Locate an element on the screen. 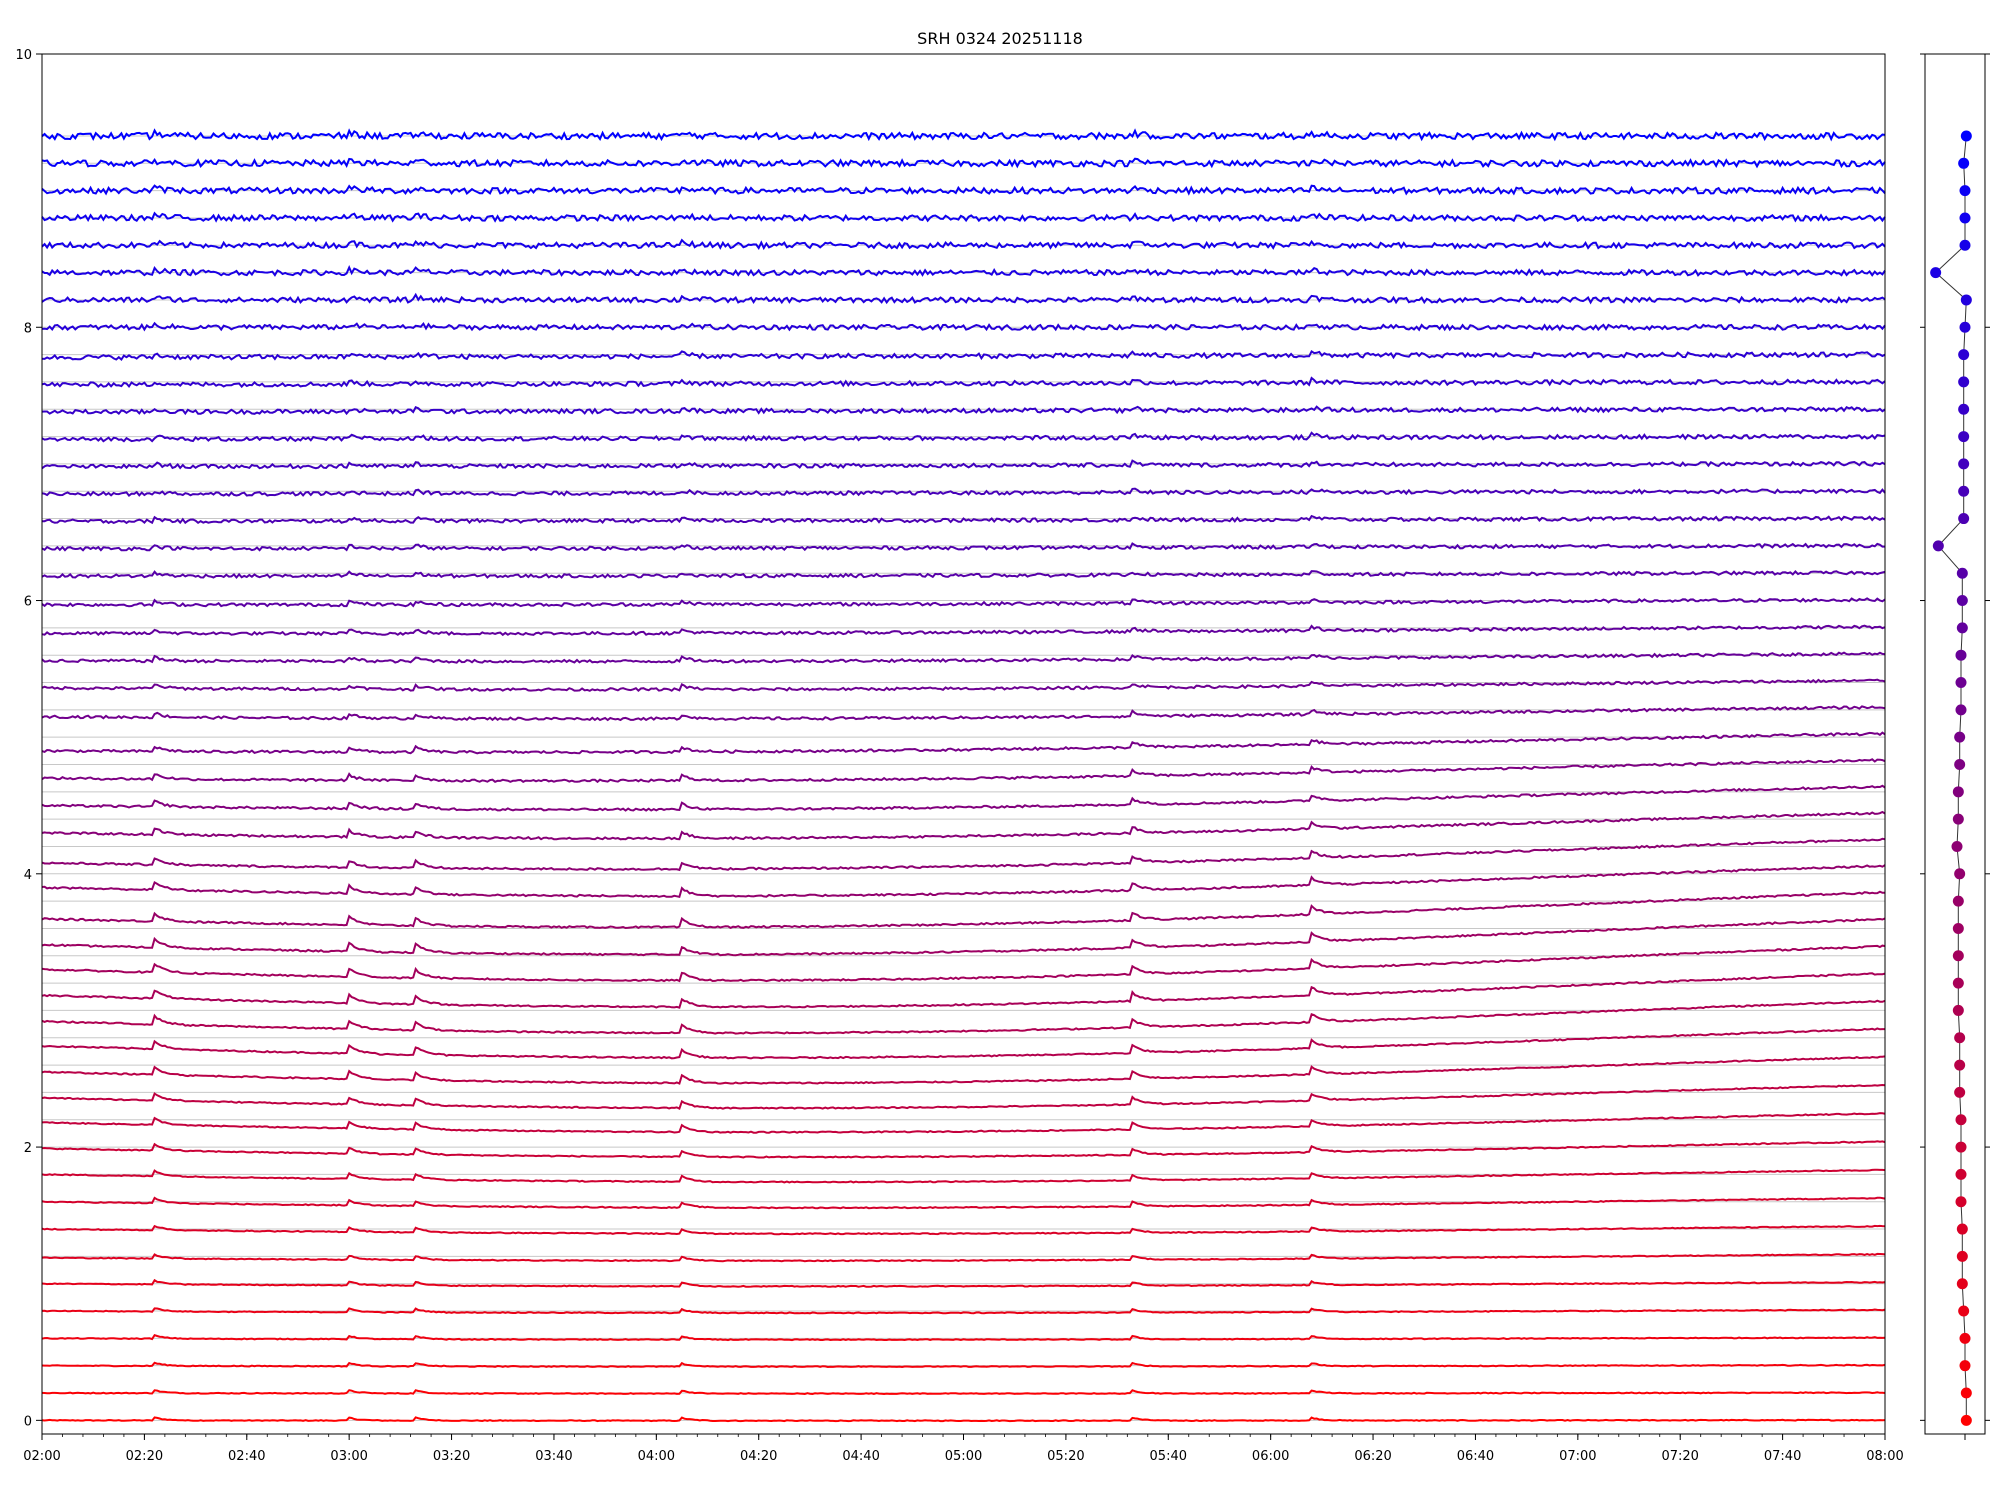  side-axes is located at coordinates (1955, 746).